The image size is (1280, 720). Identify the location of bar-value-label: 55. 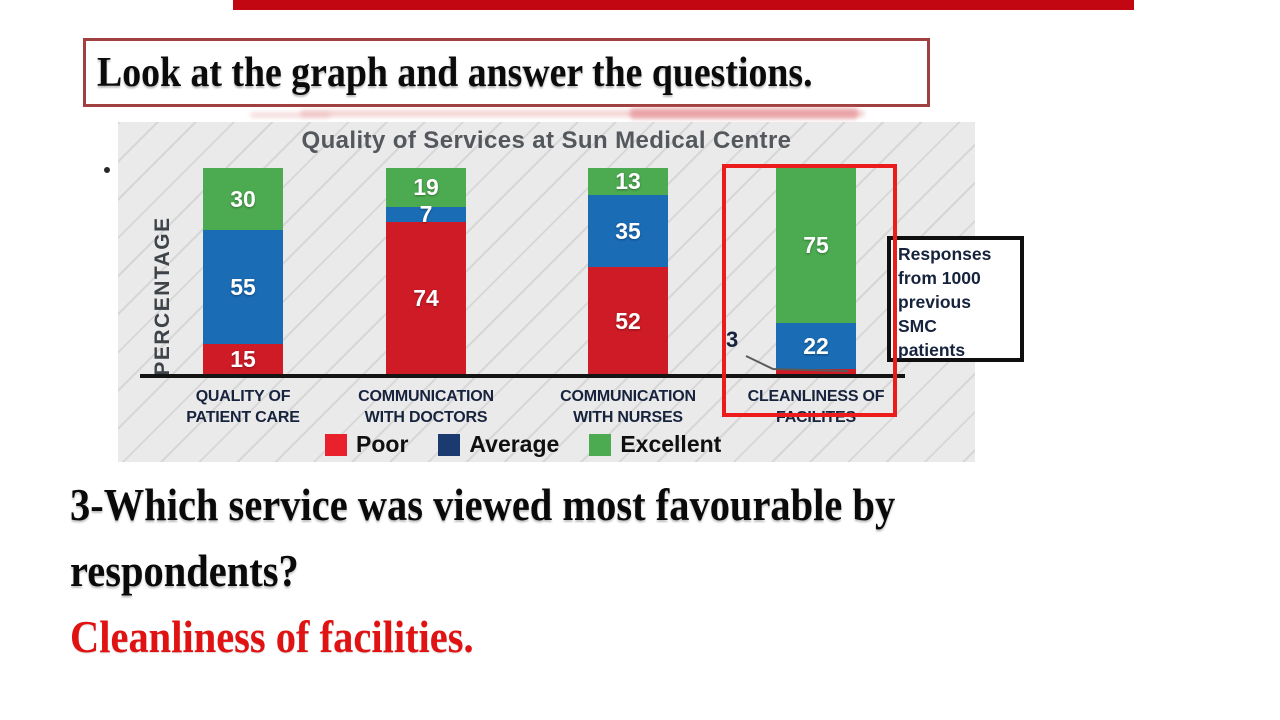
(243, 286).